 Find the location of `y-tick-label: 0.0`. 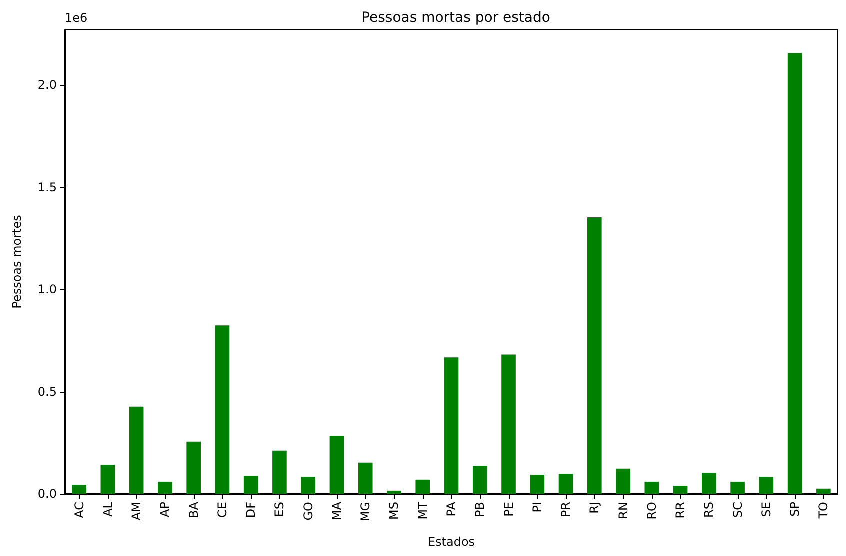

y-tick-label: 0.0 is located at coordinates (47, 494).